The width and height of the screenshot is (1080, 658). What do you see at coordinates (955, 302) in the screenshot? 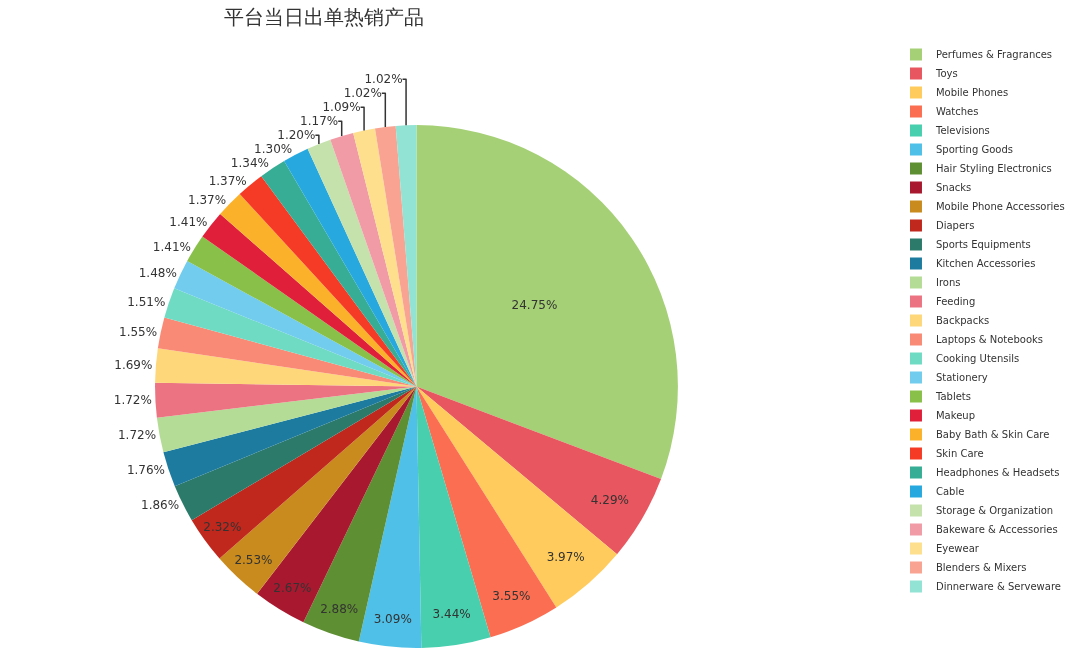
I see `legend-label: Feeding` at bounding box center [955, 302].